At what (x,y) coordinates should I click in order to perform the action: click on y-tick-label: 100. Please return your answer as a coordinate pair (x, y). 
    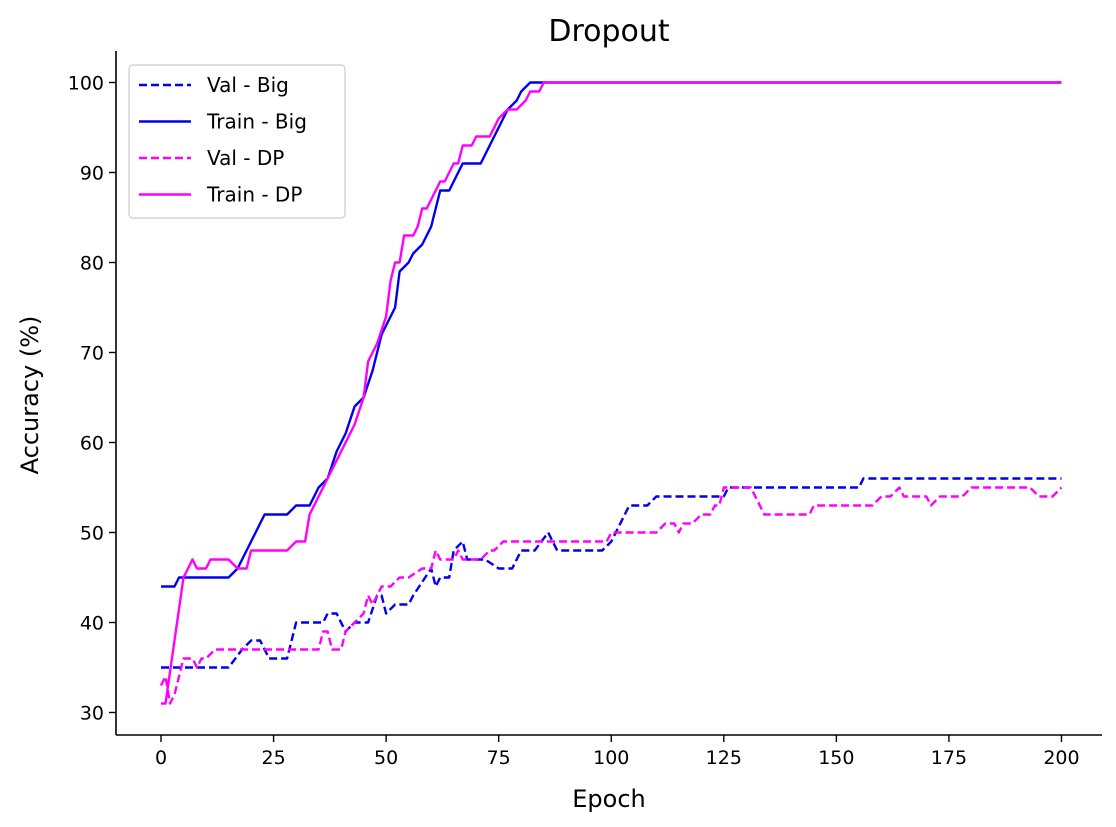
    Looking at the image, I should click on (86, 84).